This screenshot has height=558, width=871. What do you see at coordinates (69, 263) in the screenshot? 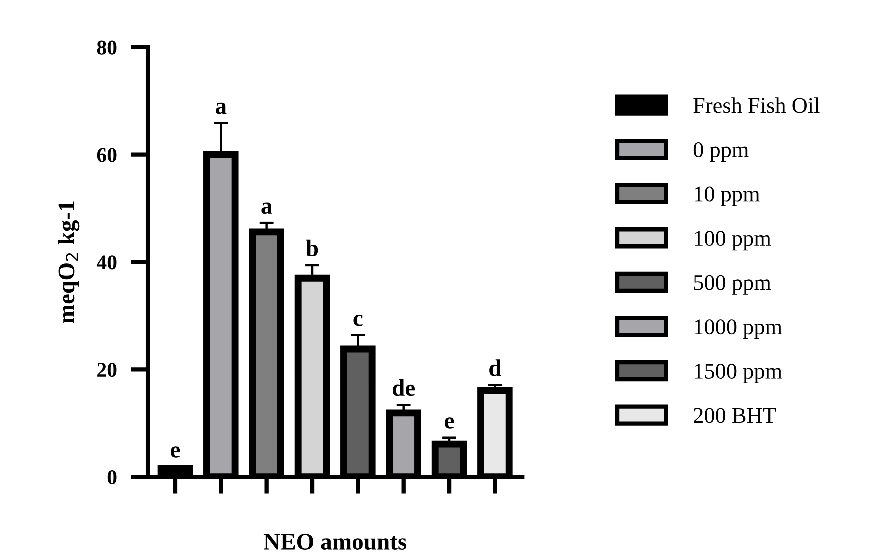
I see `y-axis-title: meqO$_{2}$ kg-1` at bounding box center [69, 263].